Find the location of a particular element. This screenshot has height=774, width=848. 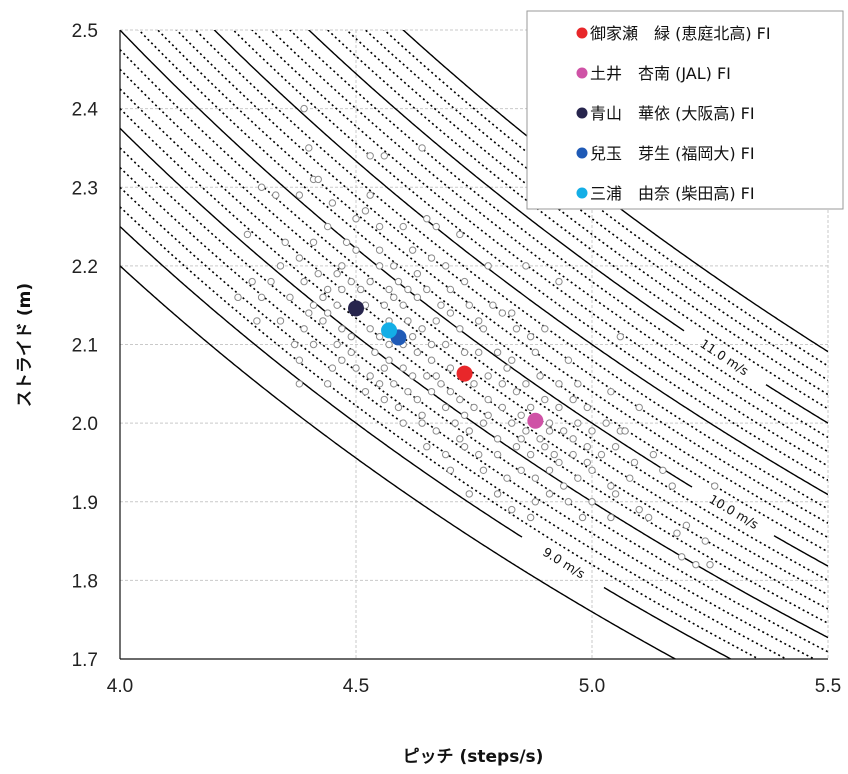

x-tick-label: 4.0 is located at coordinates (120, 686).